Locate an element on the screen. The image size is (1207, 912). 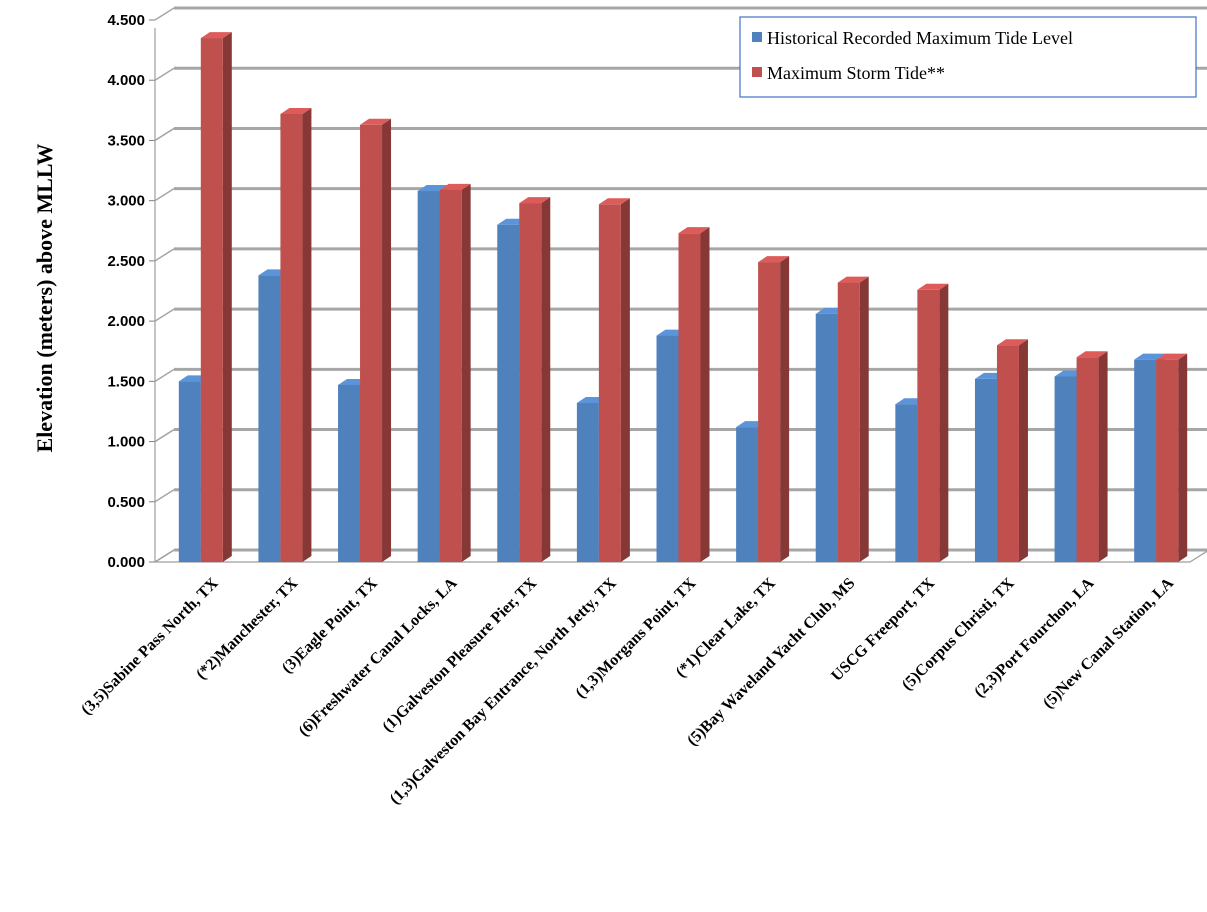
y-tick-label: 0.500 is located at coordinates (126, 502).